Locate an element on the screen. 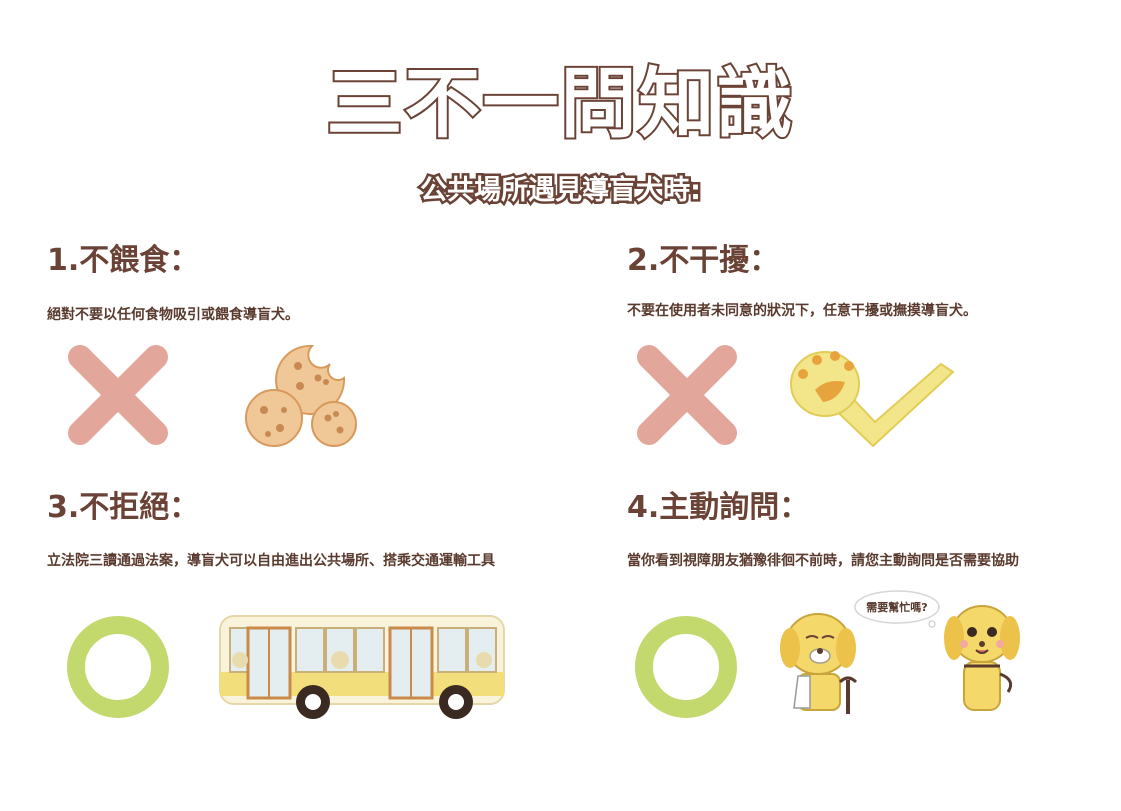 The image size is (1121, 811). section-3-title: 3.不拒絕： is located at coordinates (123, 507).